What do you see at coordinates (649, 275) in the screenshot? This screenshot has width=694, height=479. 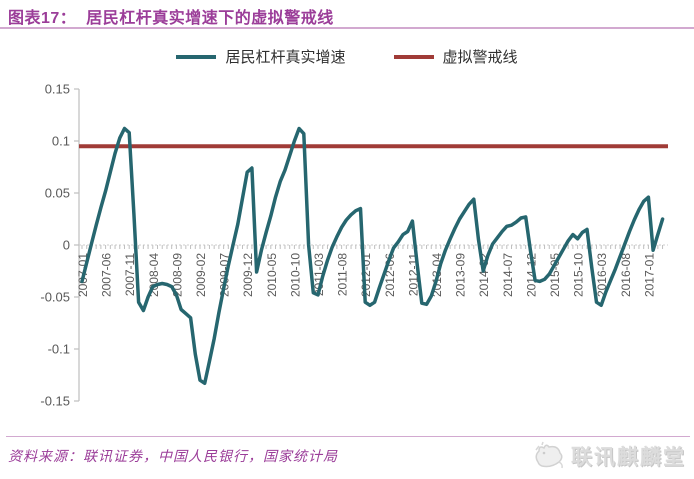 I see `svg-text: 2017-01` at bounding box center [649, 275].